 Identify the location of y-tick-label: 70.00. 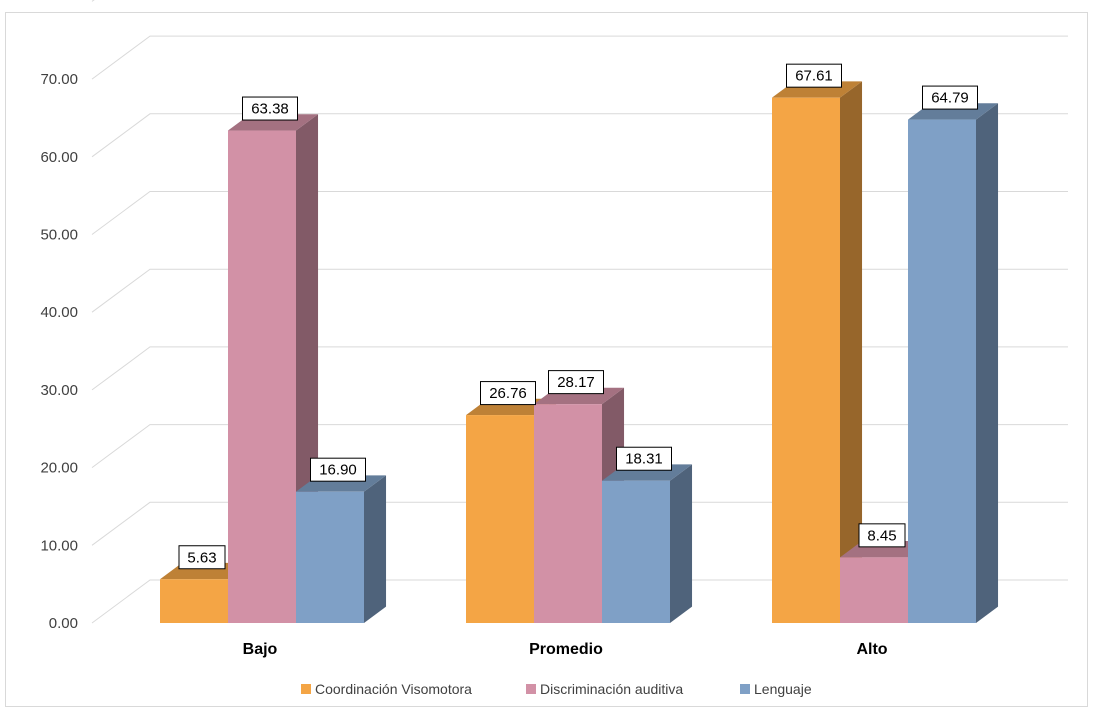
(59, 79).